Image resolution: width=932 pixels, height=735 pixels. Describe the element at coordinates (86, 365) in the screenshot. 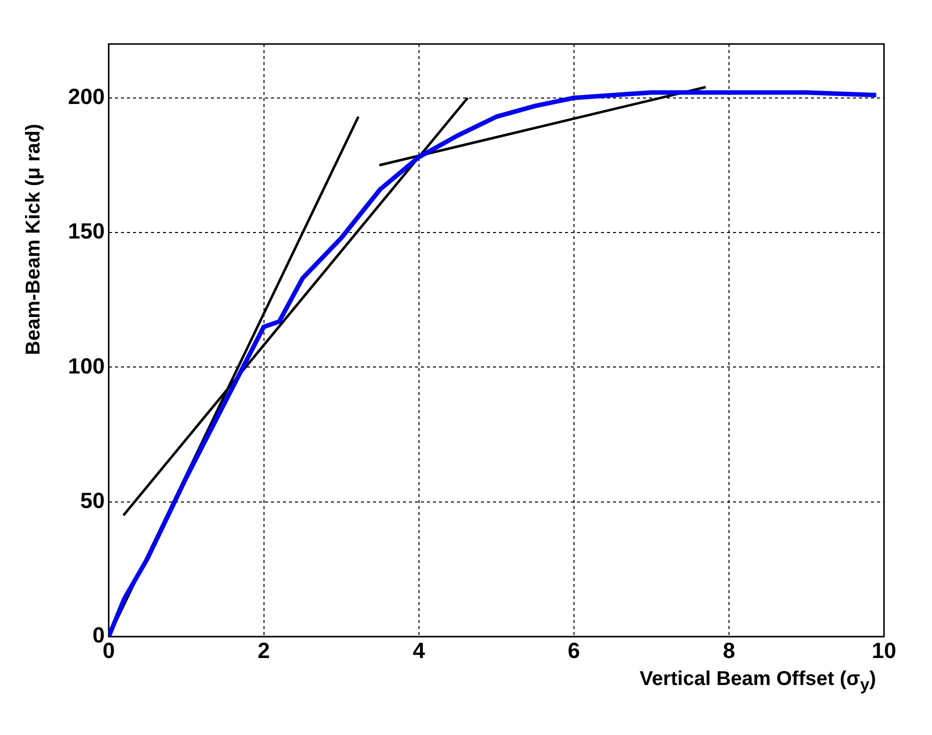

I see `y-tick-label: 100` at that location.